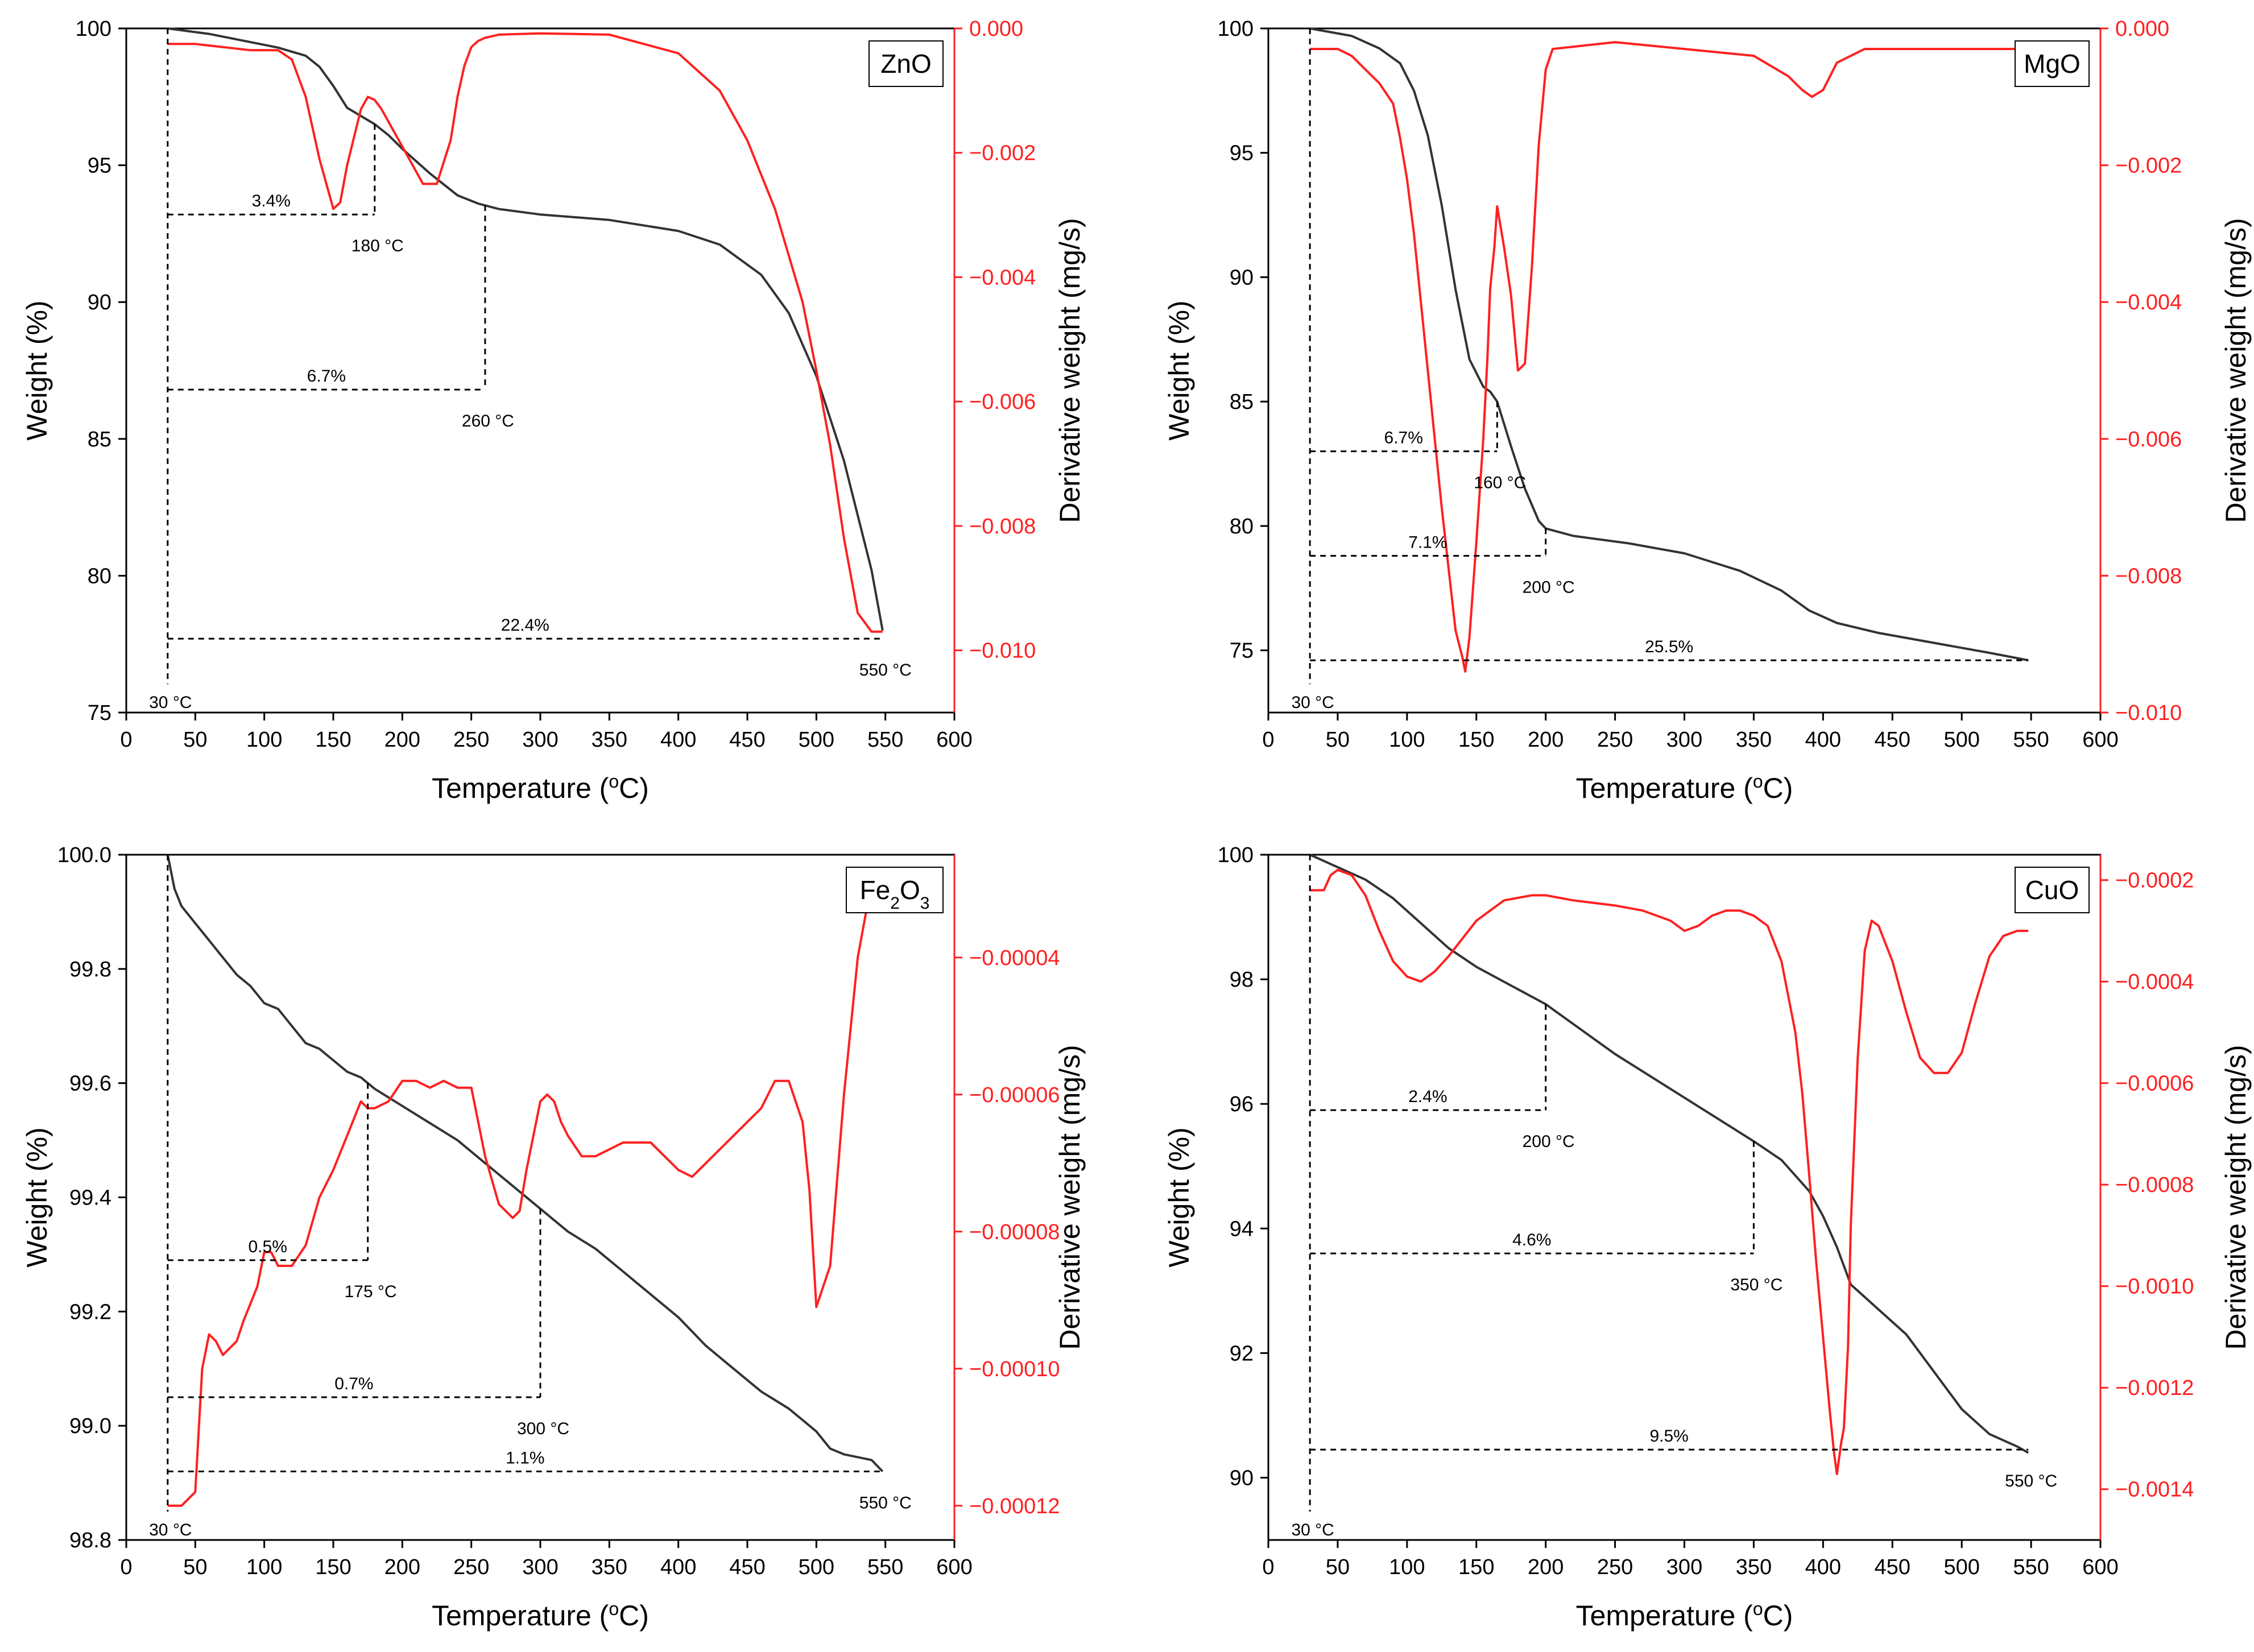 This screenshot has width=2254, height=1652. Describe the element at coordinates (90, 970) in the screenshot. I see `y-tick-label: 99.8` at that location.